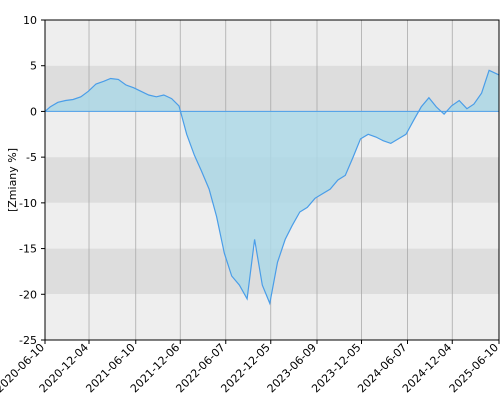 The width and height of the screenshot is (500, 400). I want to click on y-tick-label: -15, so click(28, 249).